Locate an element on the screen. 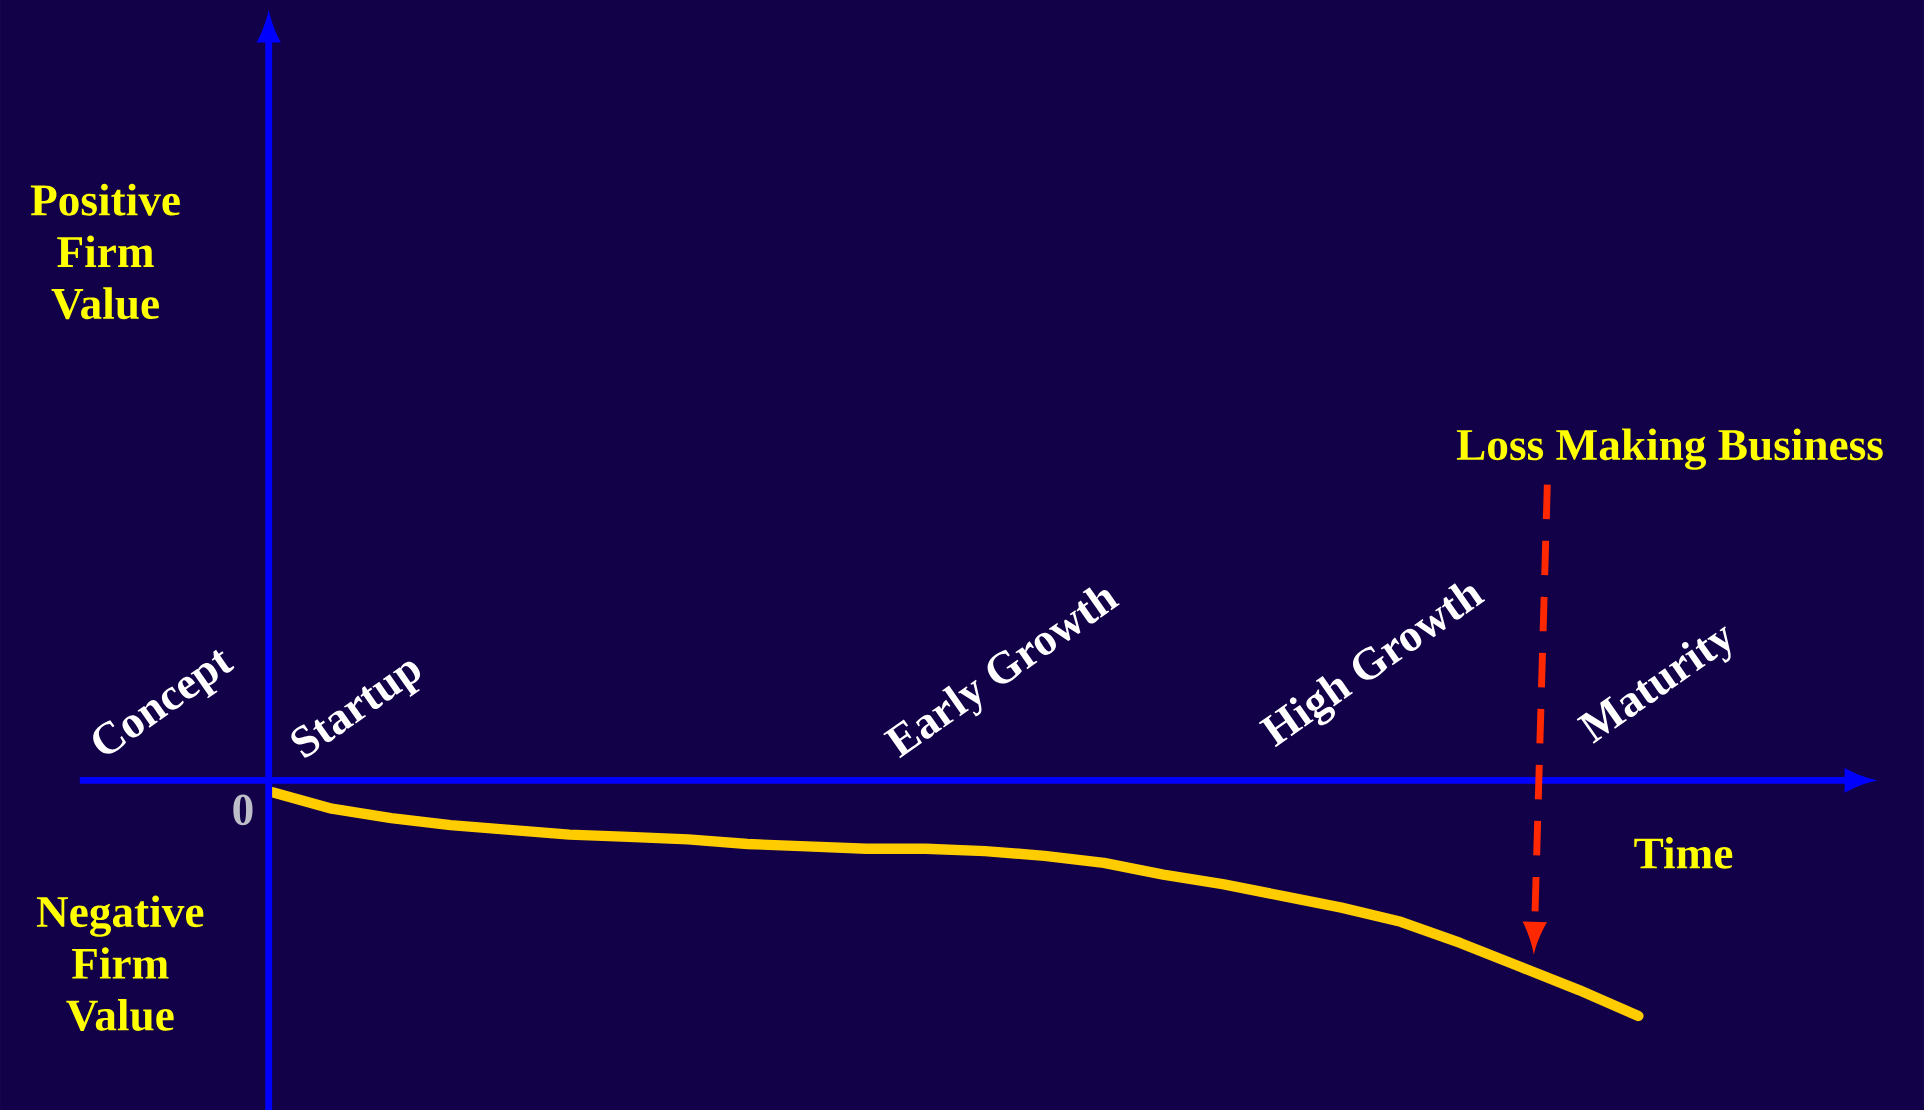  text: Negative Firm Value is located at coordinates (120, 963).